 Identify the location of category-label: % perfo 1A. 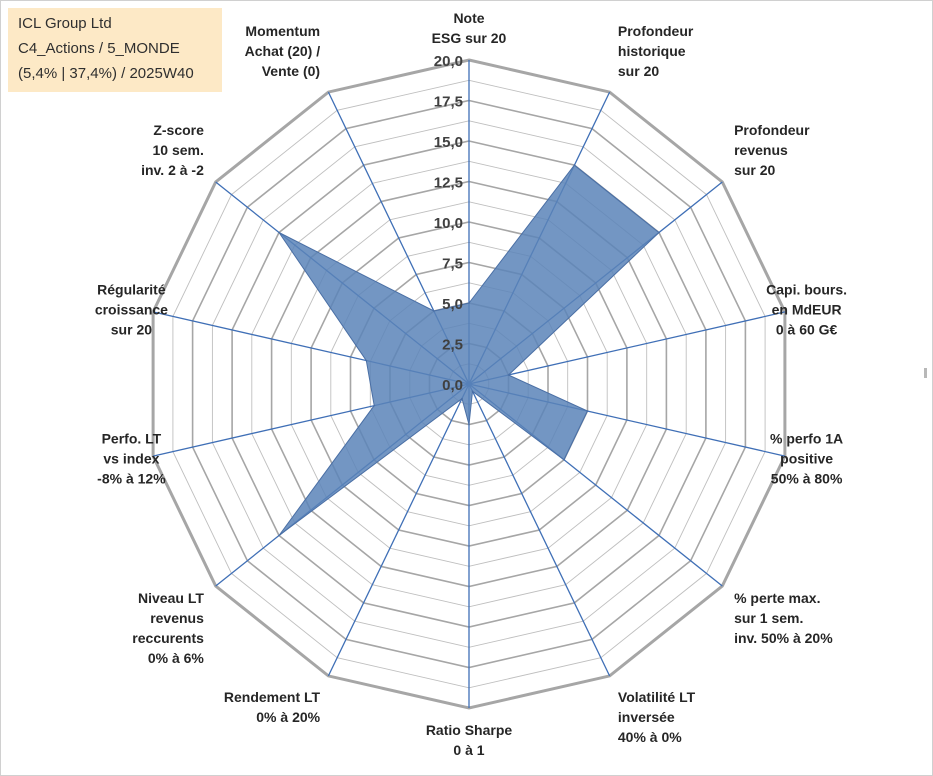
(806, 438).